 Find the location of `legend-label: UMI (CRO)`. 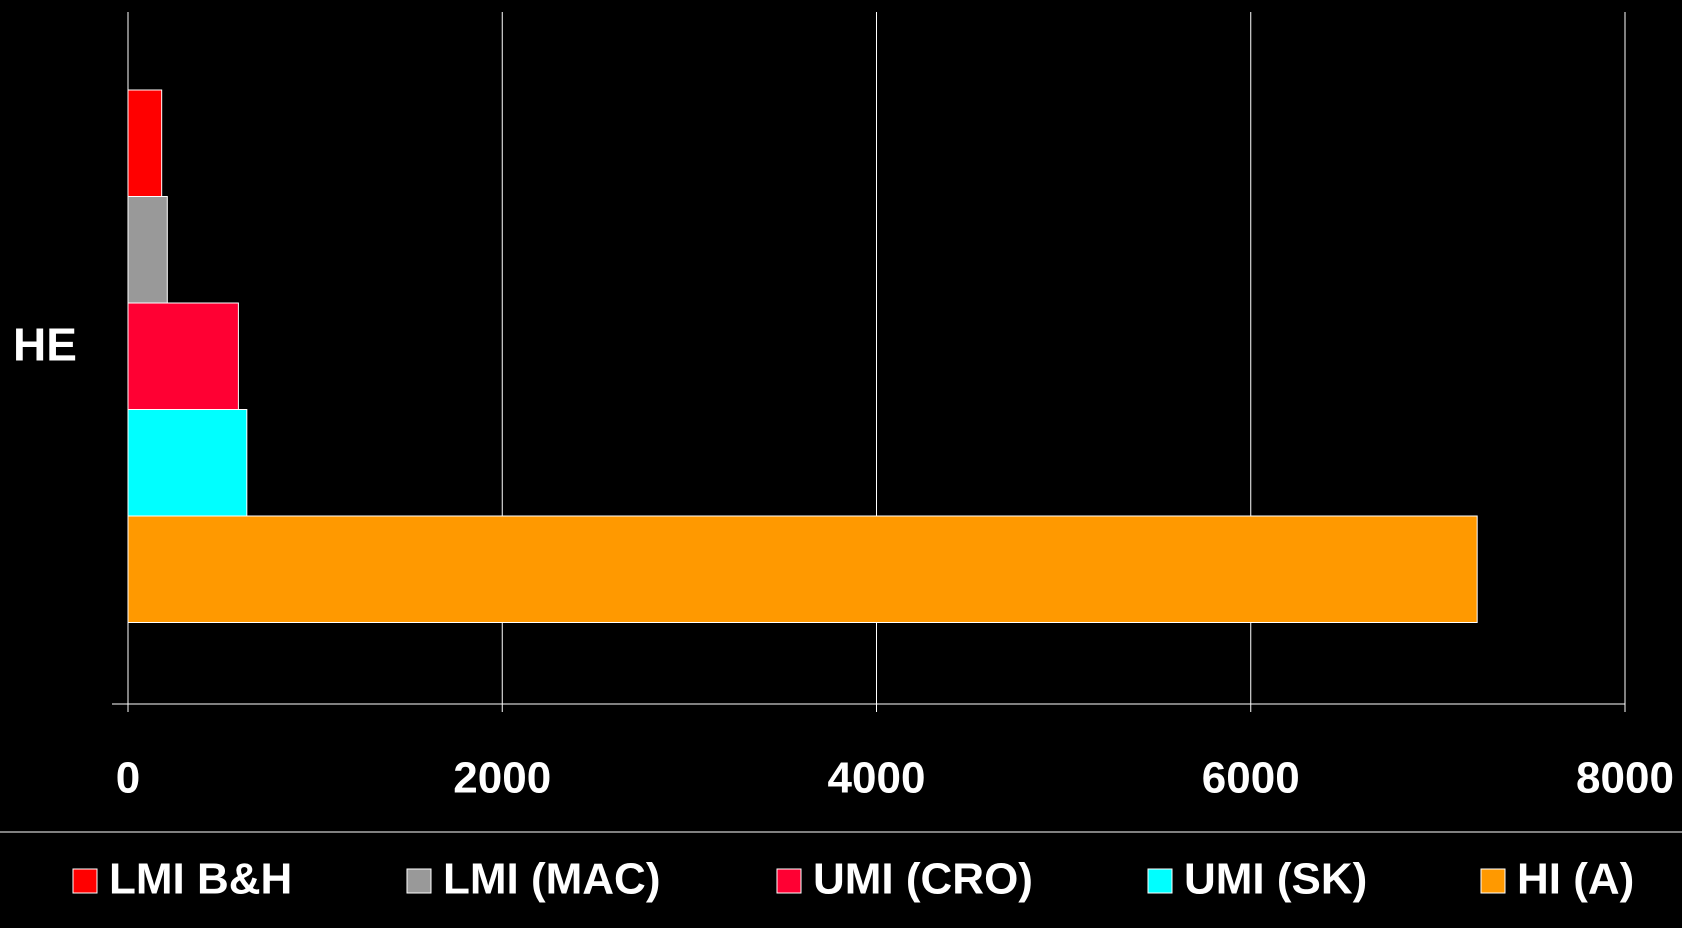

legend-label: UMI (CRO) is located at coordinates (923, 879).